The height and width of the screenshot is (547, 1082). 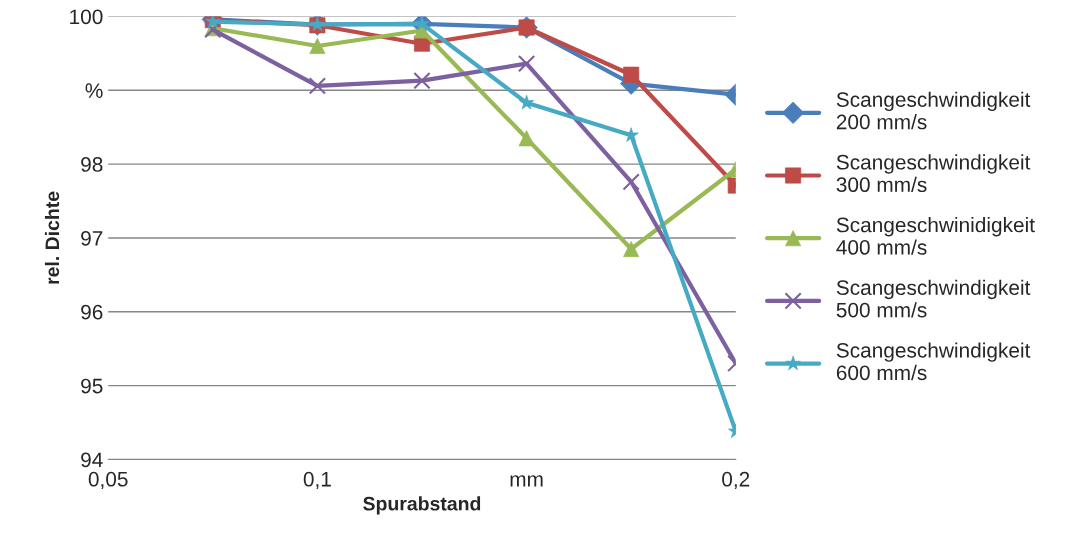 What do you see at coordinates (92, 460) in the screenshot?
I see `y-tick-label: 94` at bounding box center [92, 460].